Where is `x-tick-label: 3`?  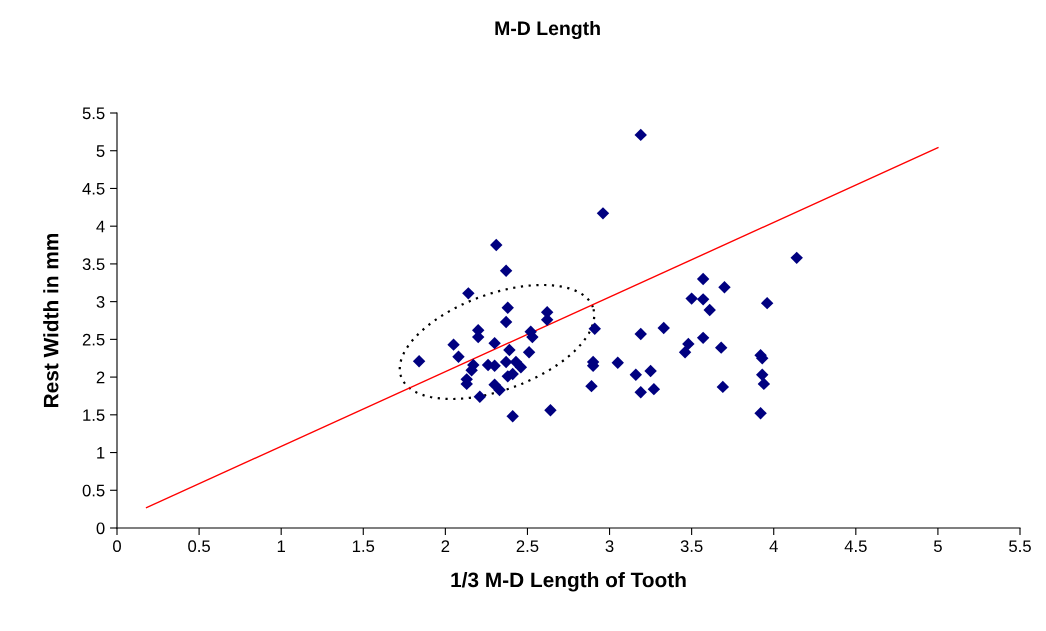 x-tick-label: 3 is located at coordinates (609, 546).